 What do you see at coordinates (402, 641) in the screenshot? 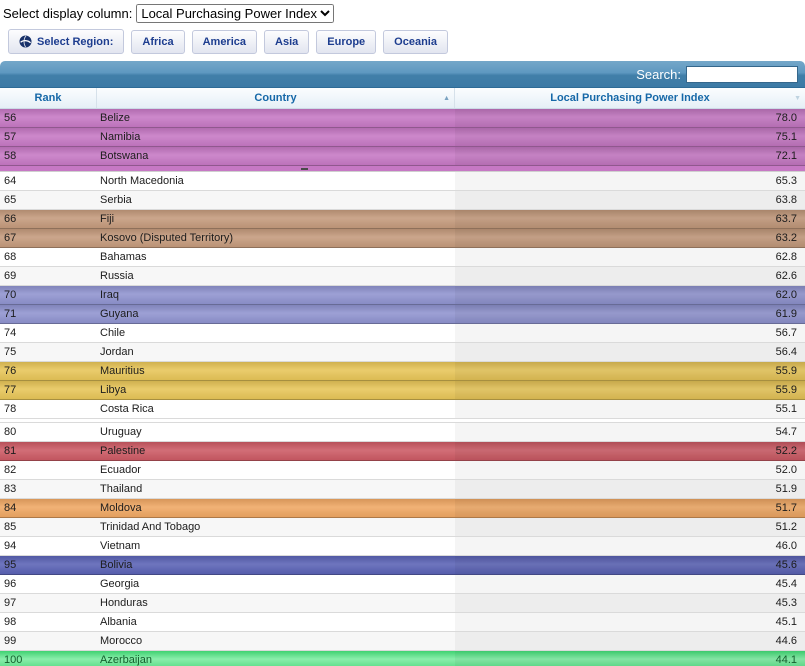
I see `table-row: 99 Morocco 44.6` at bounding box center [402, 641].